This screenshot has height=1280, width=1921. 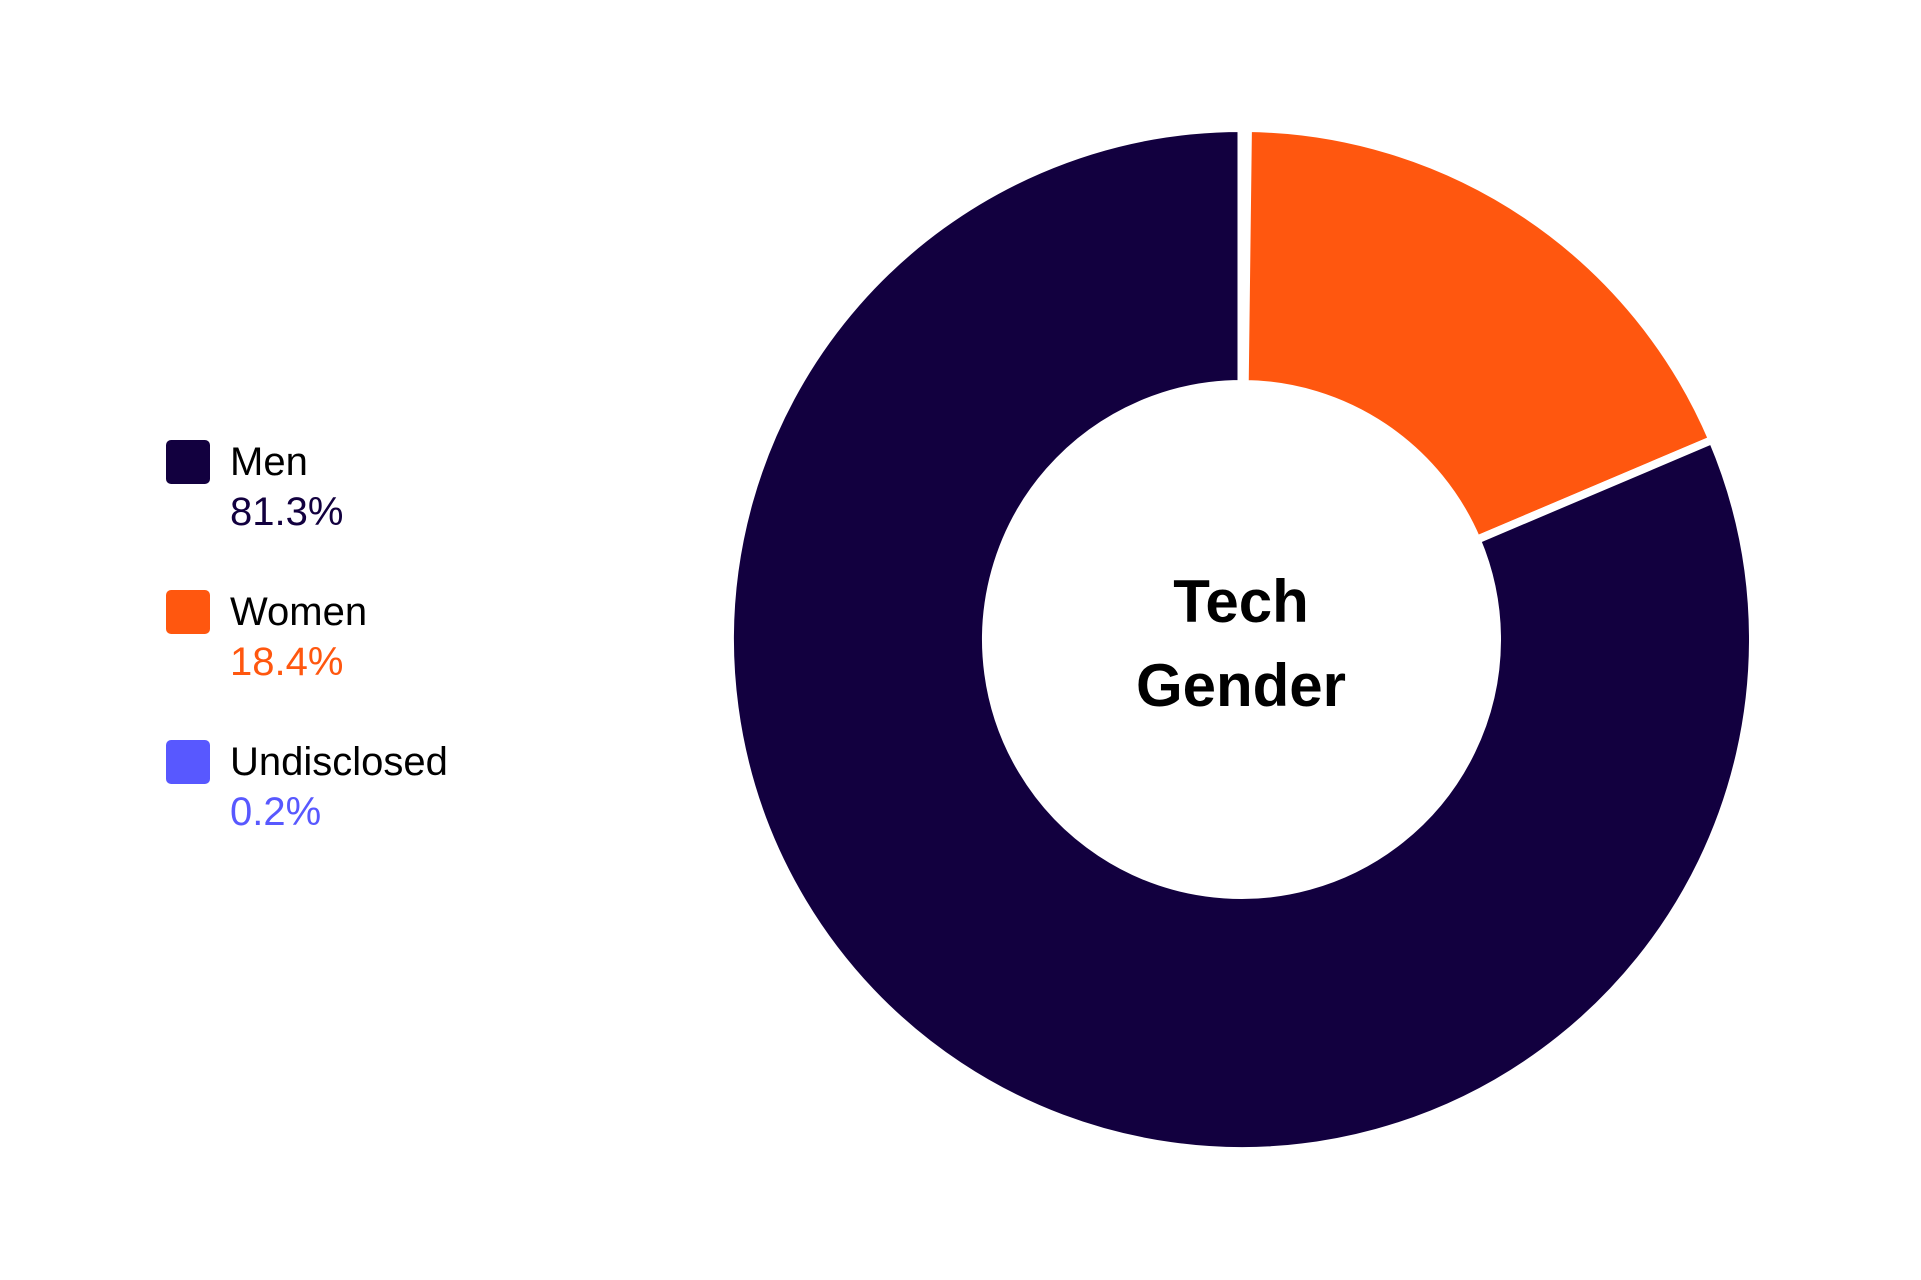 I want to click on center-title-line-2: Gender, so click(x=1241, y=685).